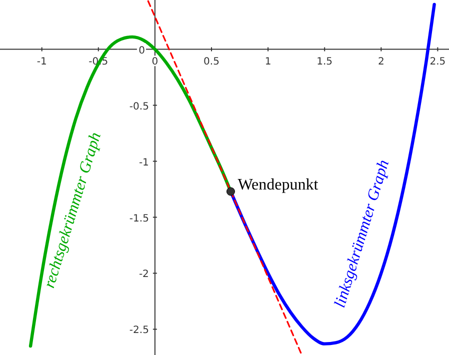 The height and width of the screenshot is (355, 449). What do you see at coordinates (268, 62) in the screenshot?
I see `x-tick-label: 1` at bounding box center [268, 62].